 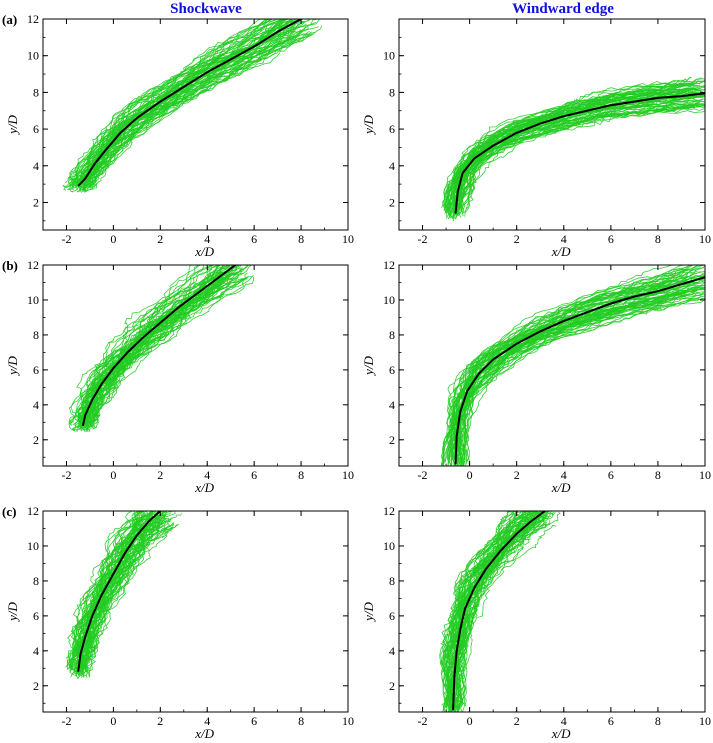 What do you see at coordinates (204, 251) in the screenshot?
I see `x-axis-label: x/D` at bounding box center [204, 251].